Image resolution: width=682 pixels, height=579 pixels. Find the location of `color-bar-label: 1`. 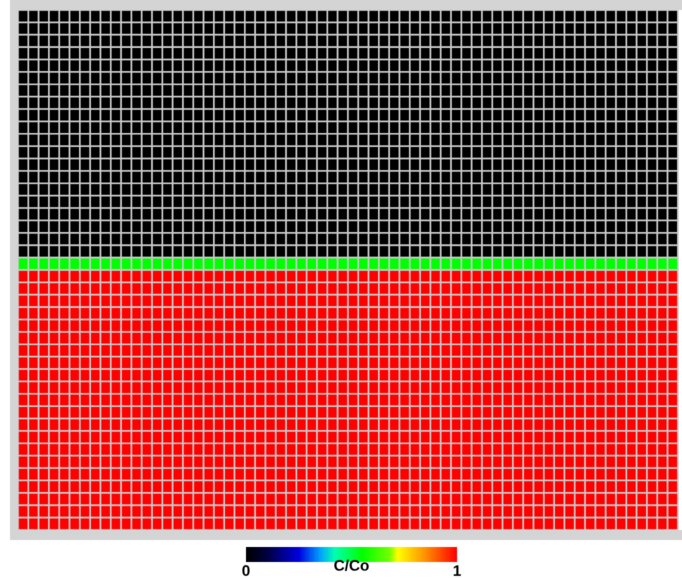

color-bar-label: 1 is located at coordinates (457, 570).